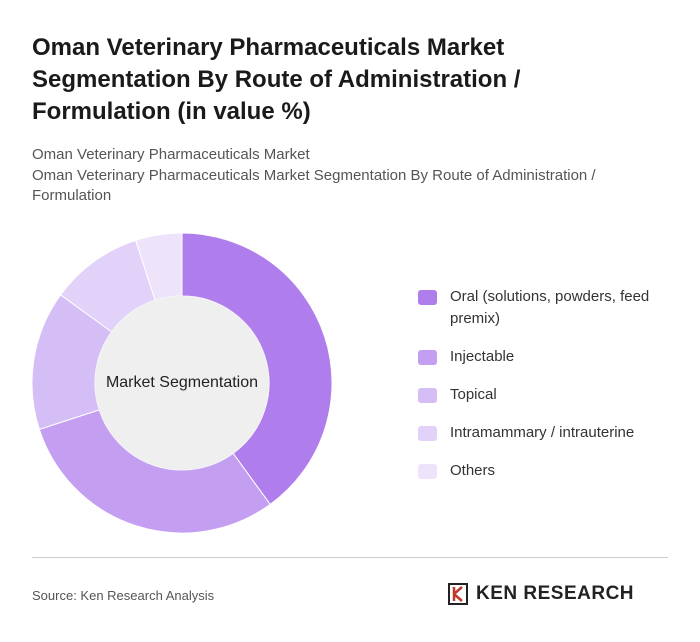 The width and height of the screenshot is (700, 642). Describe the element at coordinates (548, 357) in the screenshot. I see `legend-item: Injectable` at that location.